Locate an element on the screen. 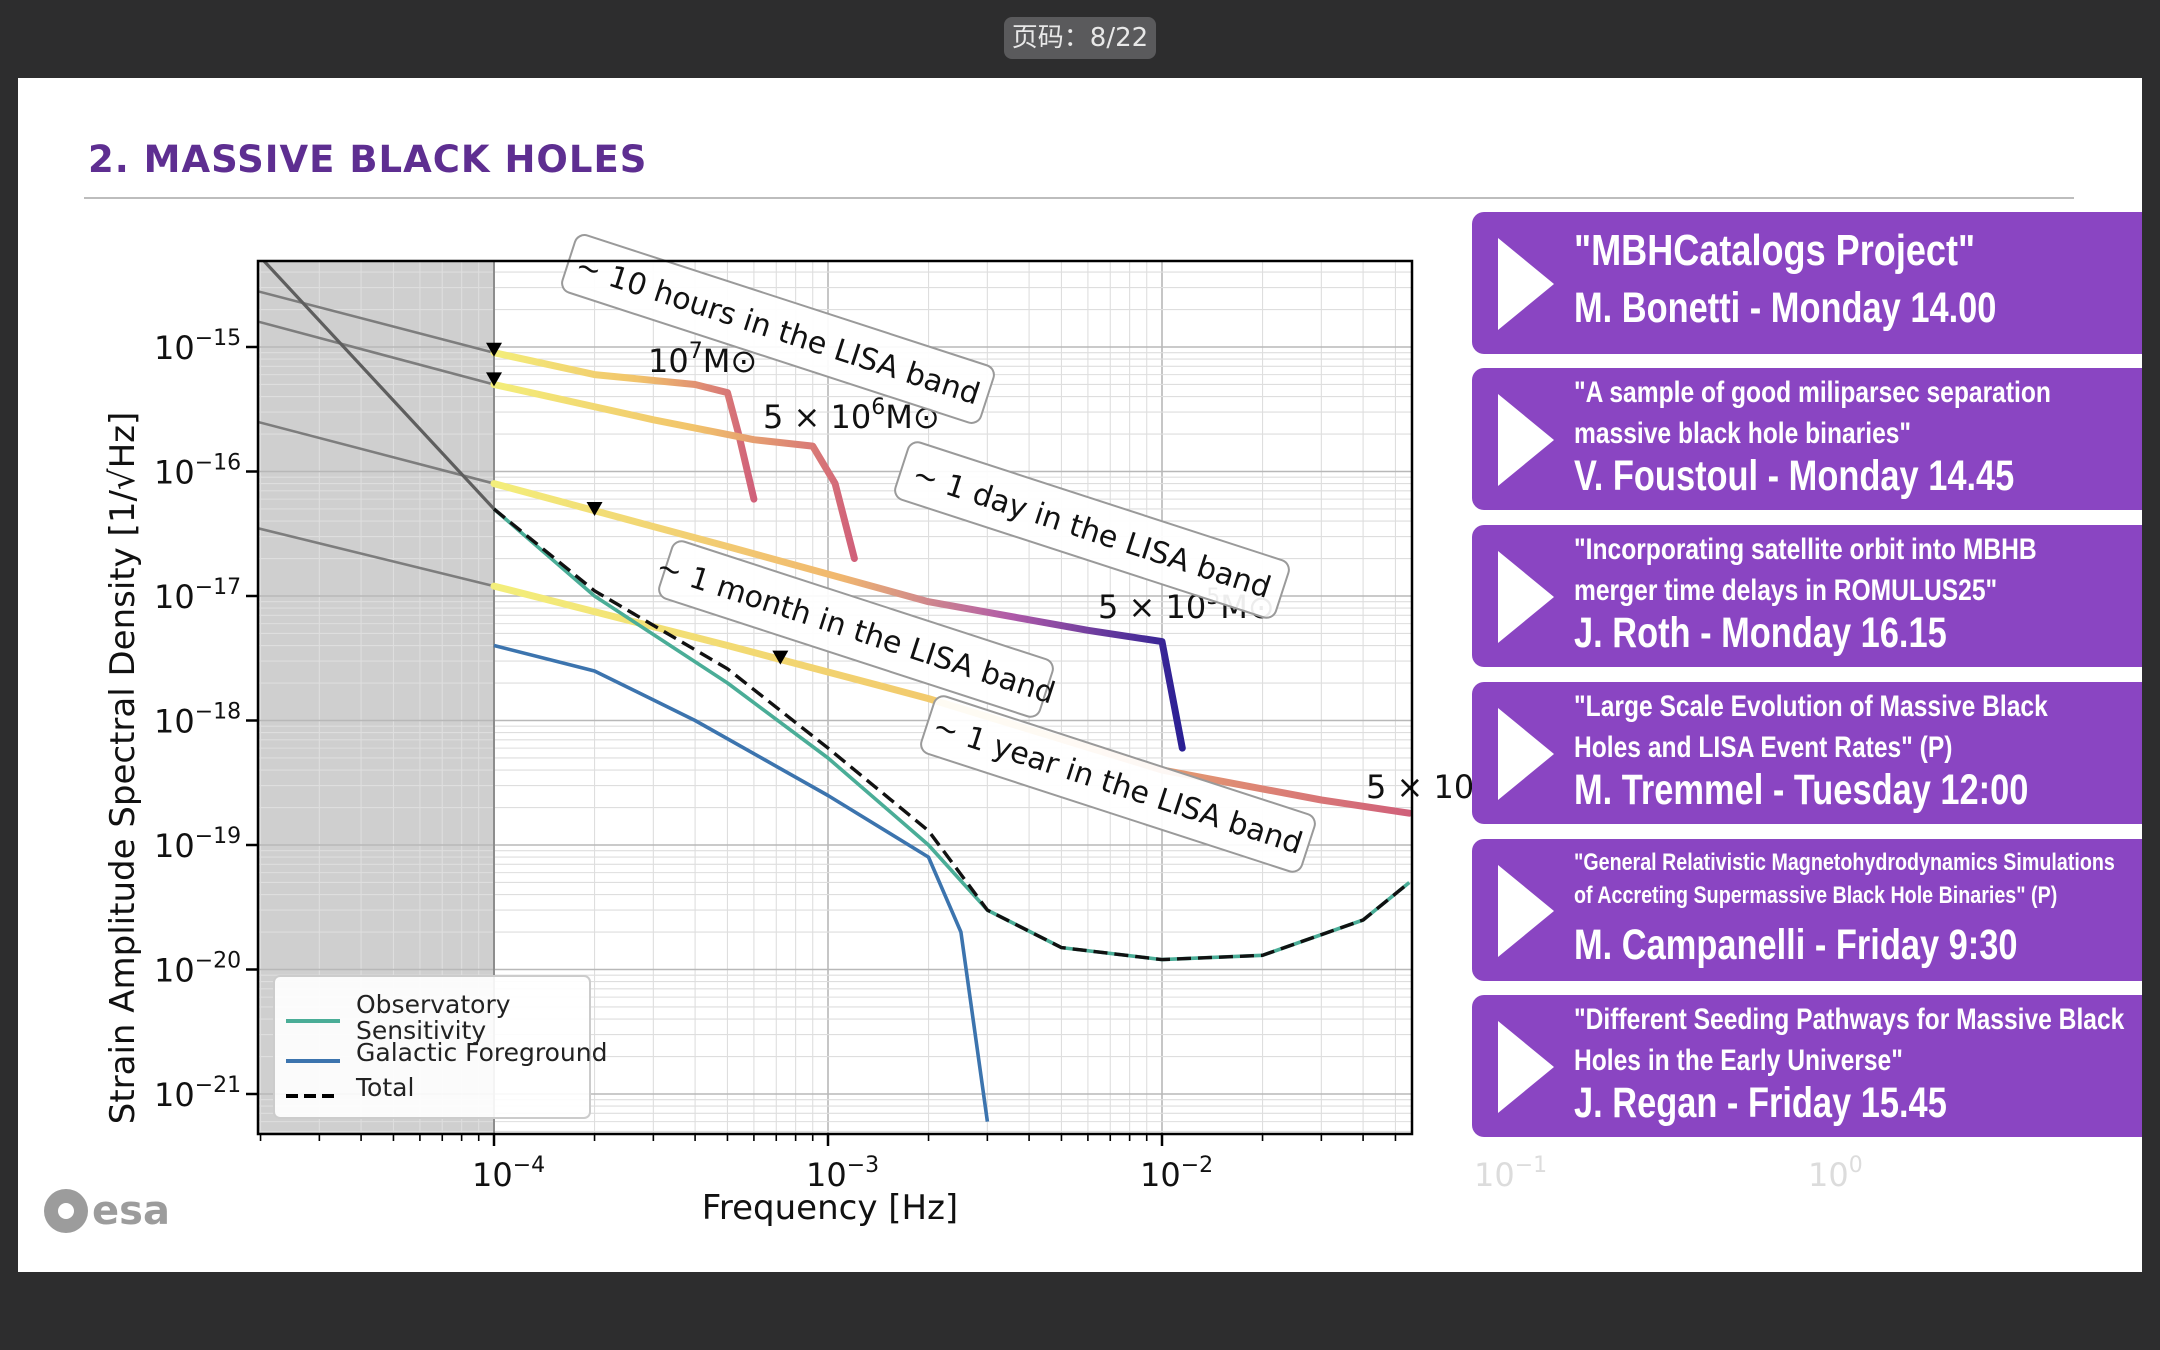  band-annotation: ~ 1 day in the LISA band is located at coordinates (1092, 530).